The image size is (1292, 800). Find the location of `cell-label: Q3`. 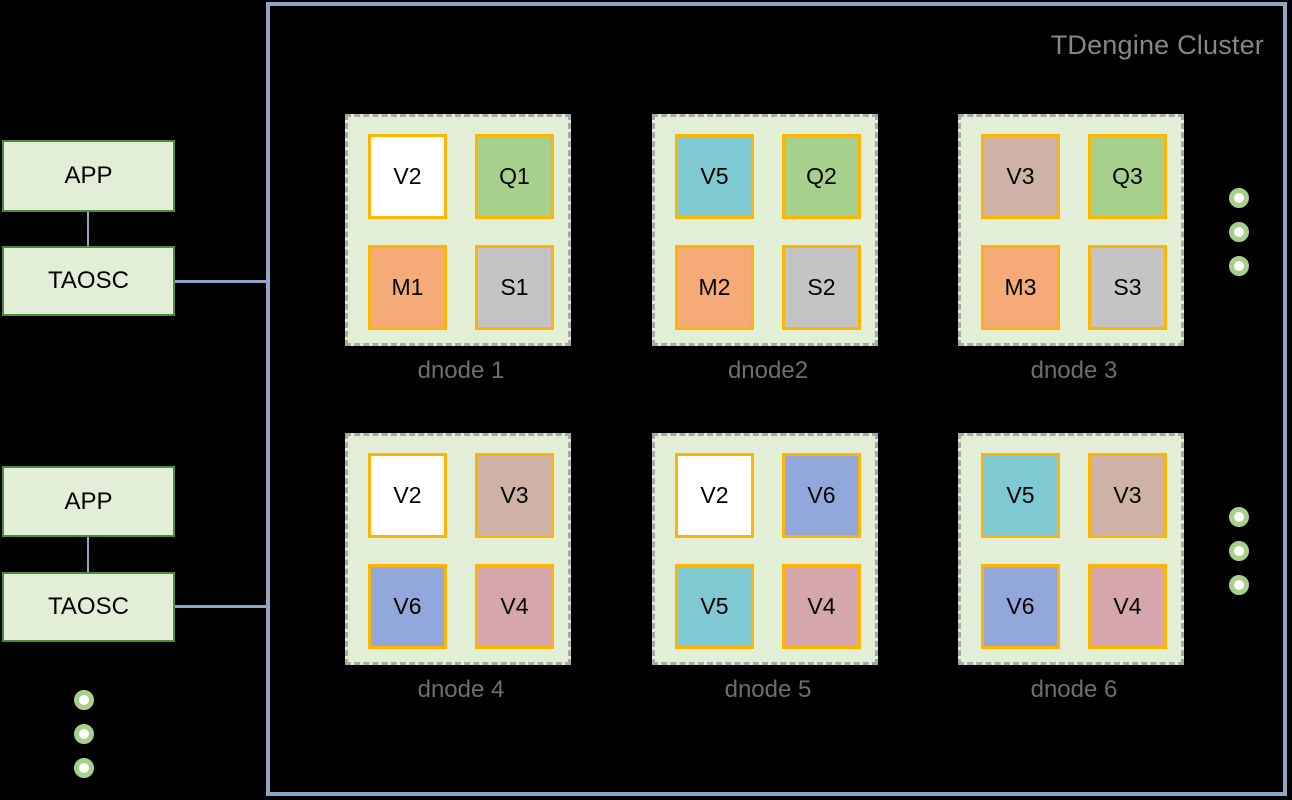

cell-label: Q3 is located at coordinates (1127, 176).